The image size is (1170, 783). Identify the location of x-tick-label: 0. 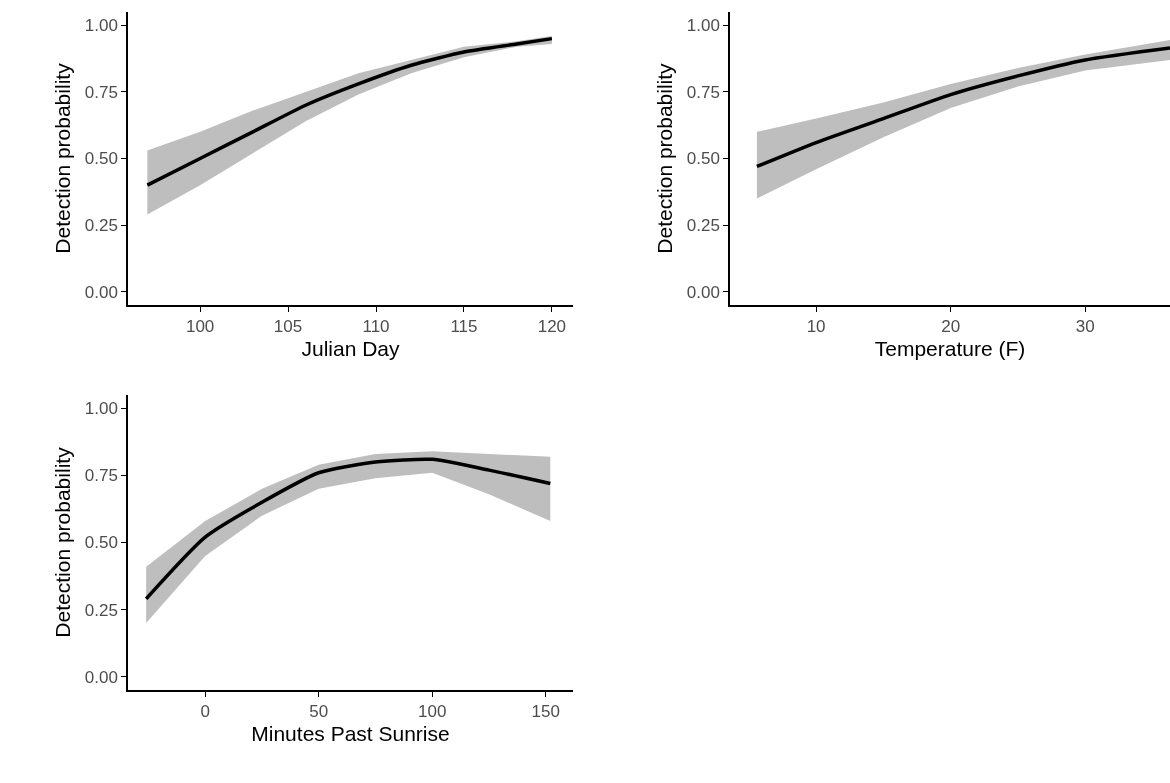
(205, 712).